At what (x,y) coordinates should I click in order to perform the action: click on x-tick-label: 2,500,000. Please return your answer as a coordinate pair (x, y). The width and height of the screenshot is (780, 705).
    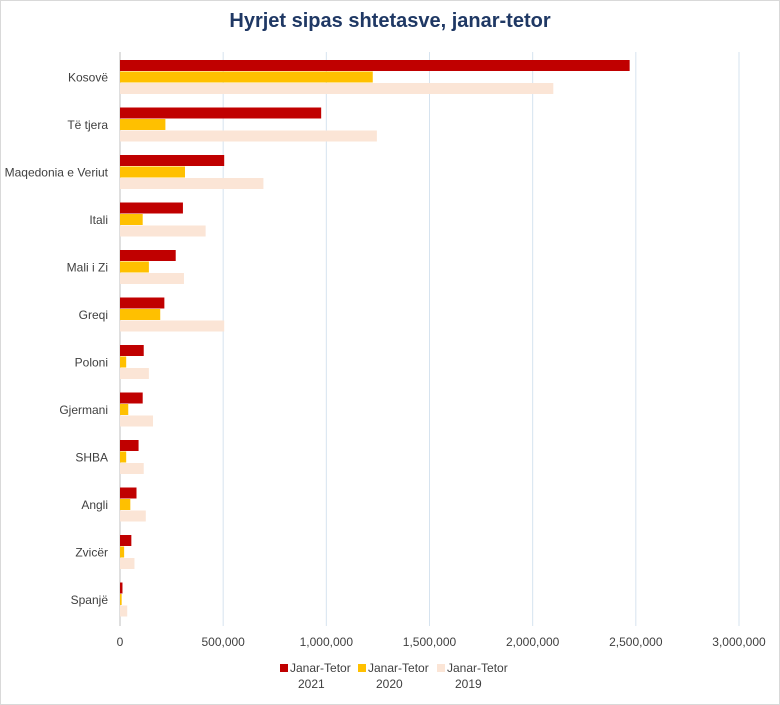
    Looking at the image, I should click on (636, 642).